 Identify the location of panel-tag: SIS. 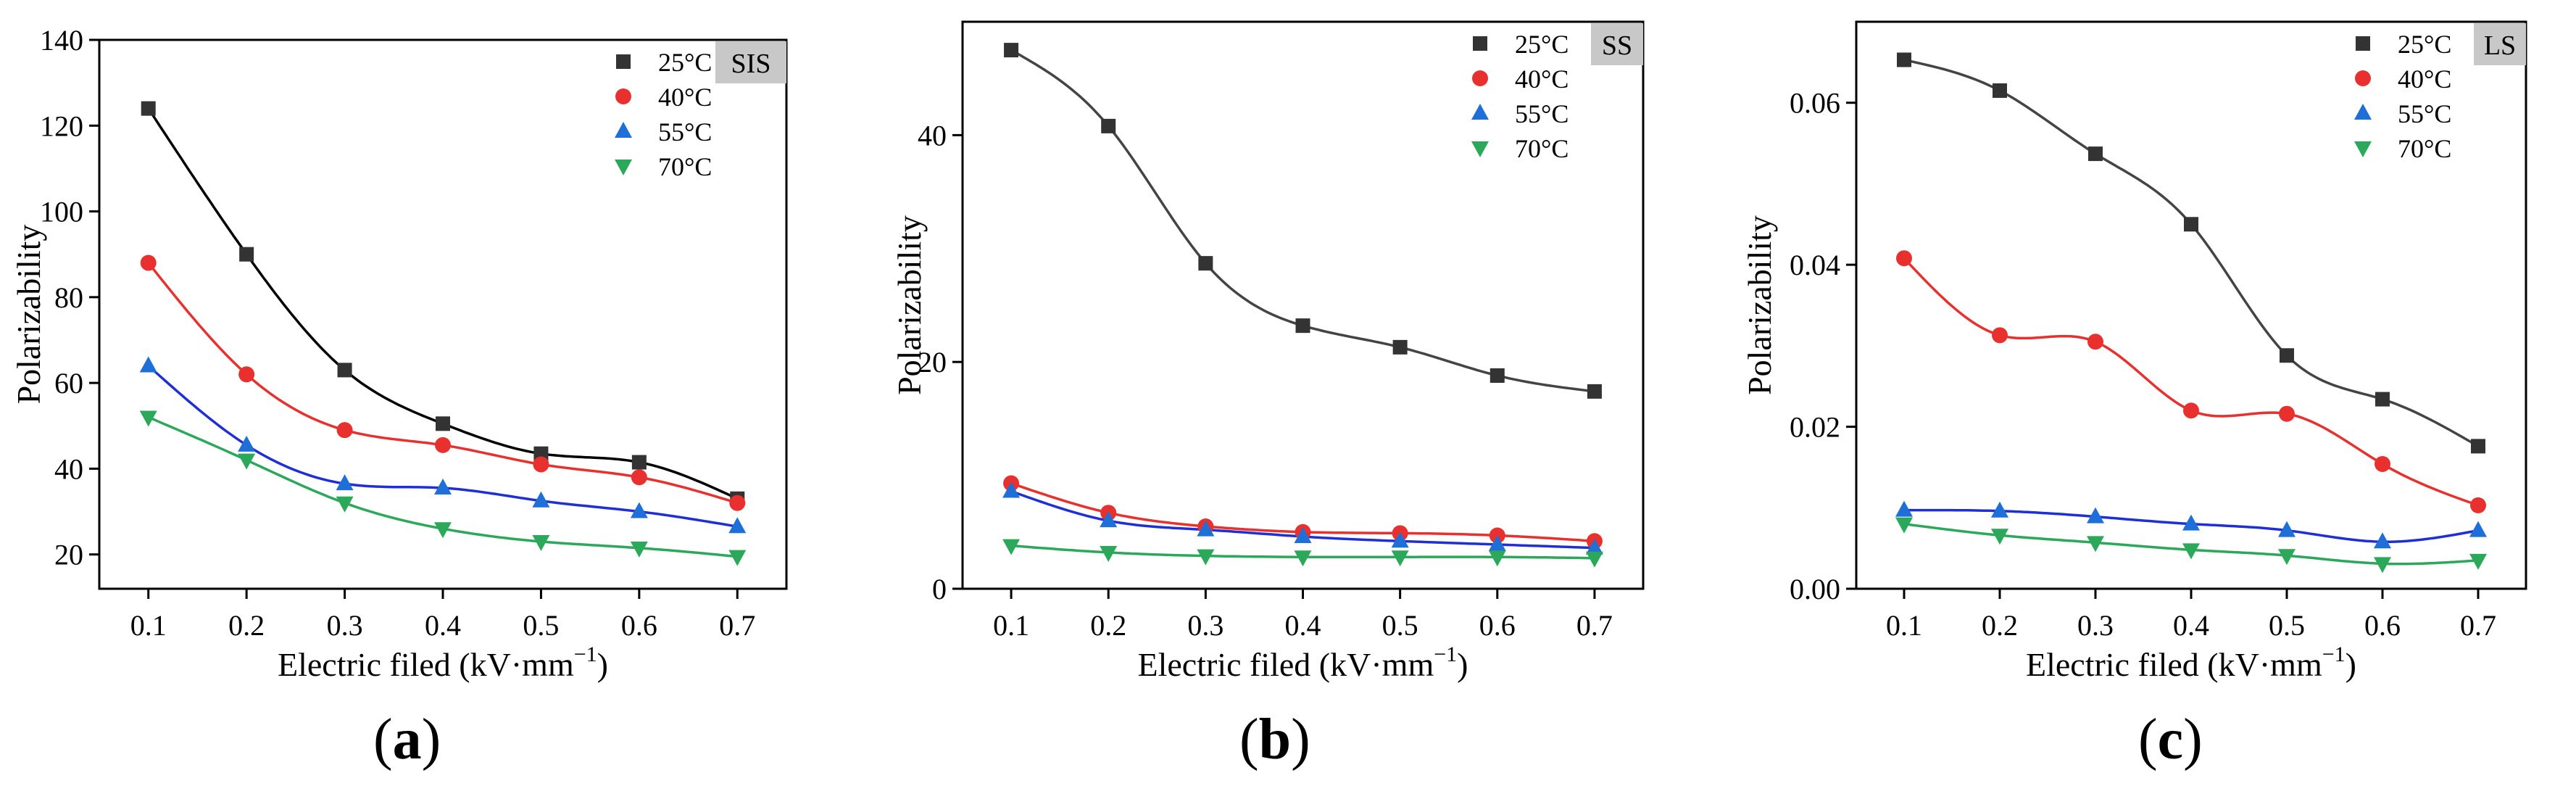
(751, 64).